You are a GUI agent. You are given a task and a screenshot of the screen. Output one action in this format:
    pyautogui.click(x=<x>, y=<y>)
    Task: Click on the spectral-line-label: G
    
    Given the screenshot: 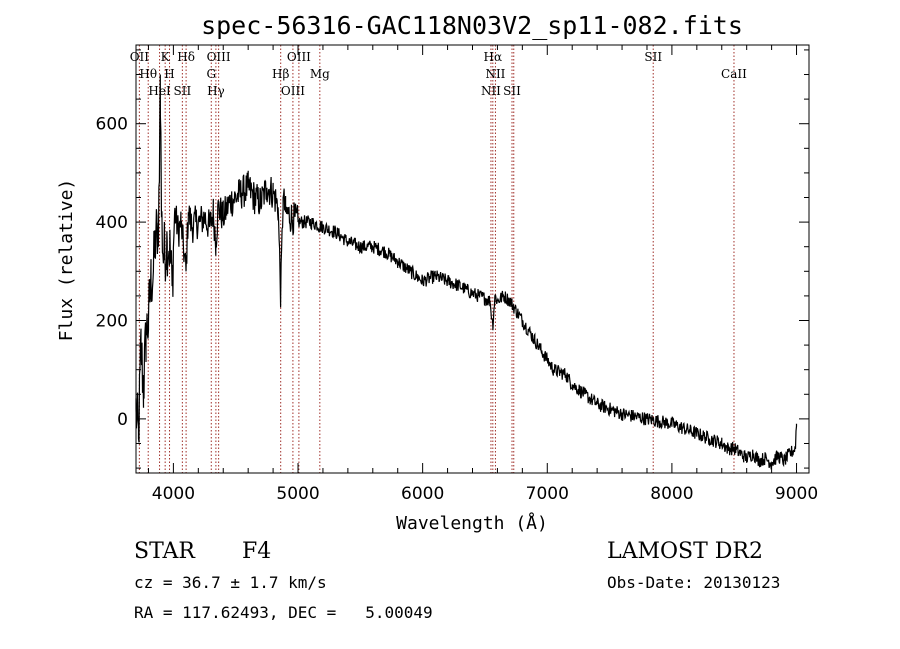 What is the action you would take?
    pyautogui.click(x=211, y=74)
    